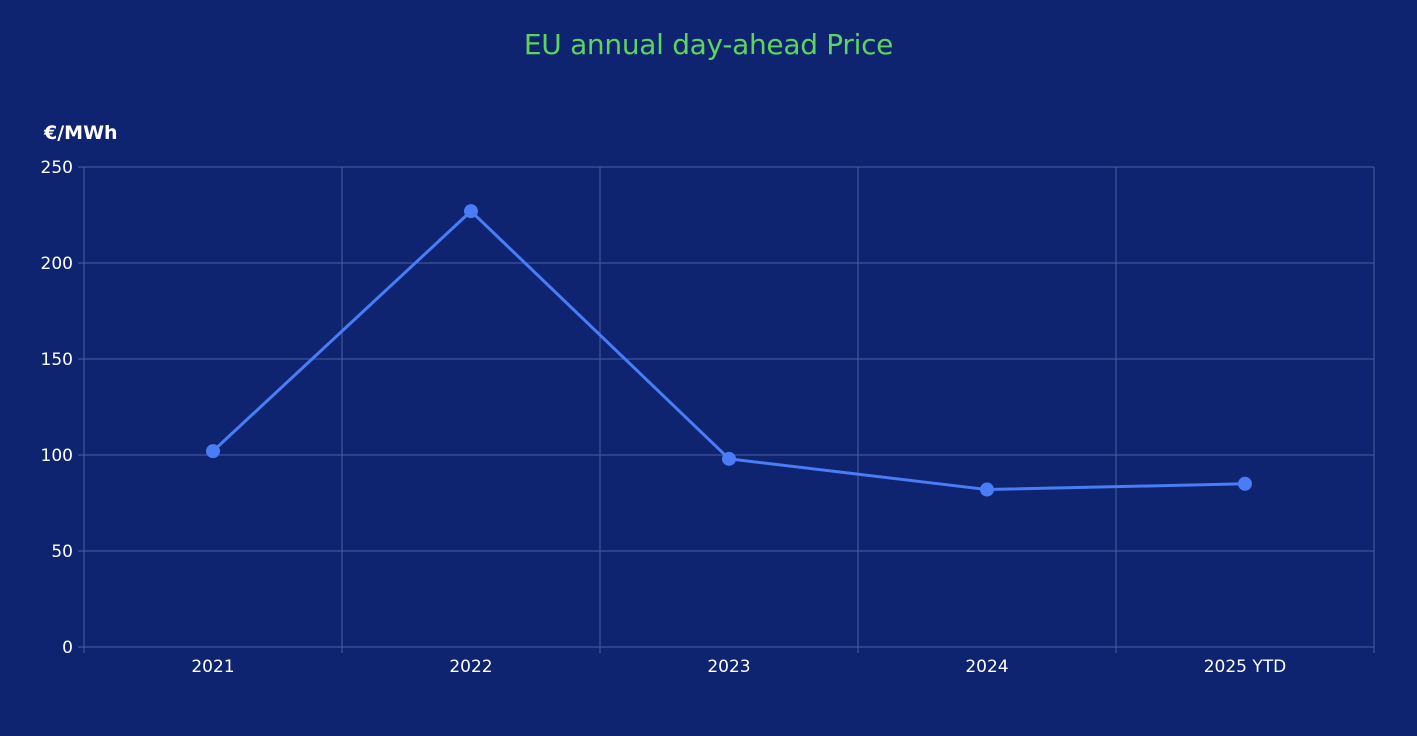 The width and height of the screenshot is (1417, 736). I want to click on x-tick-label: 2022, so click(470, 667).